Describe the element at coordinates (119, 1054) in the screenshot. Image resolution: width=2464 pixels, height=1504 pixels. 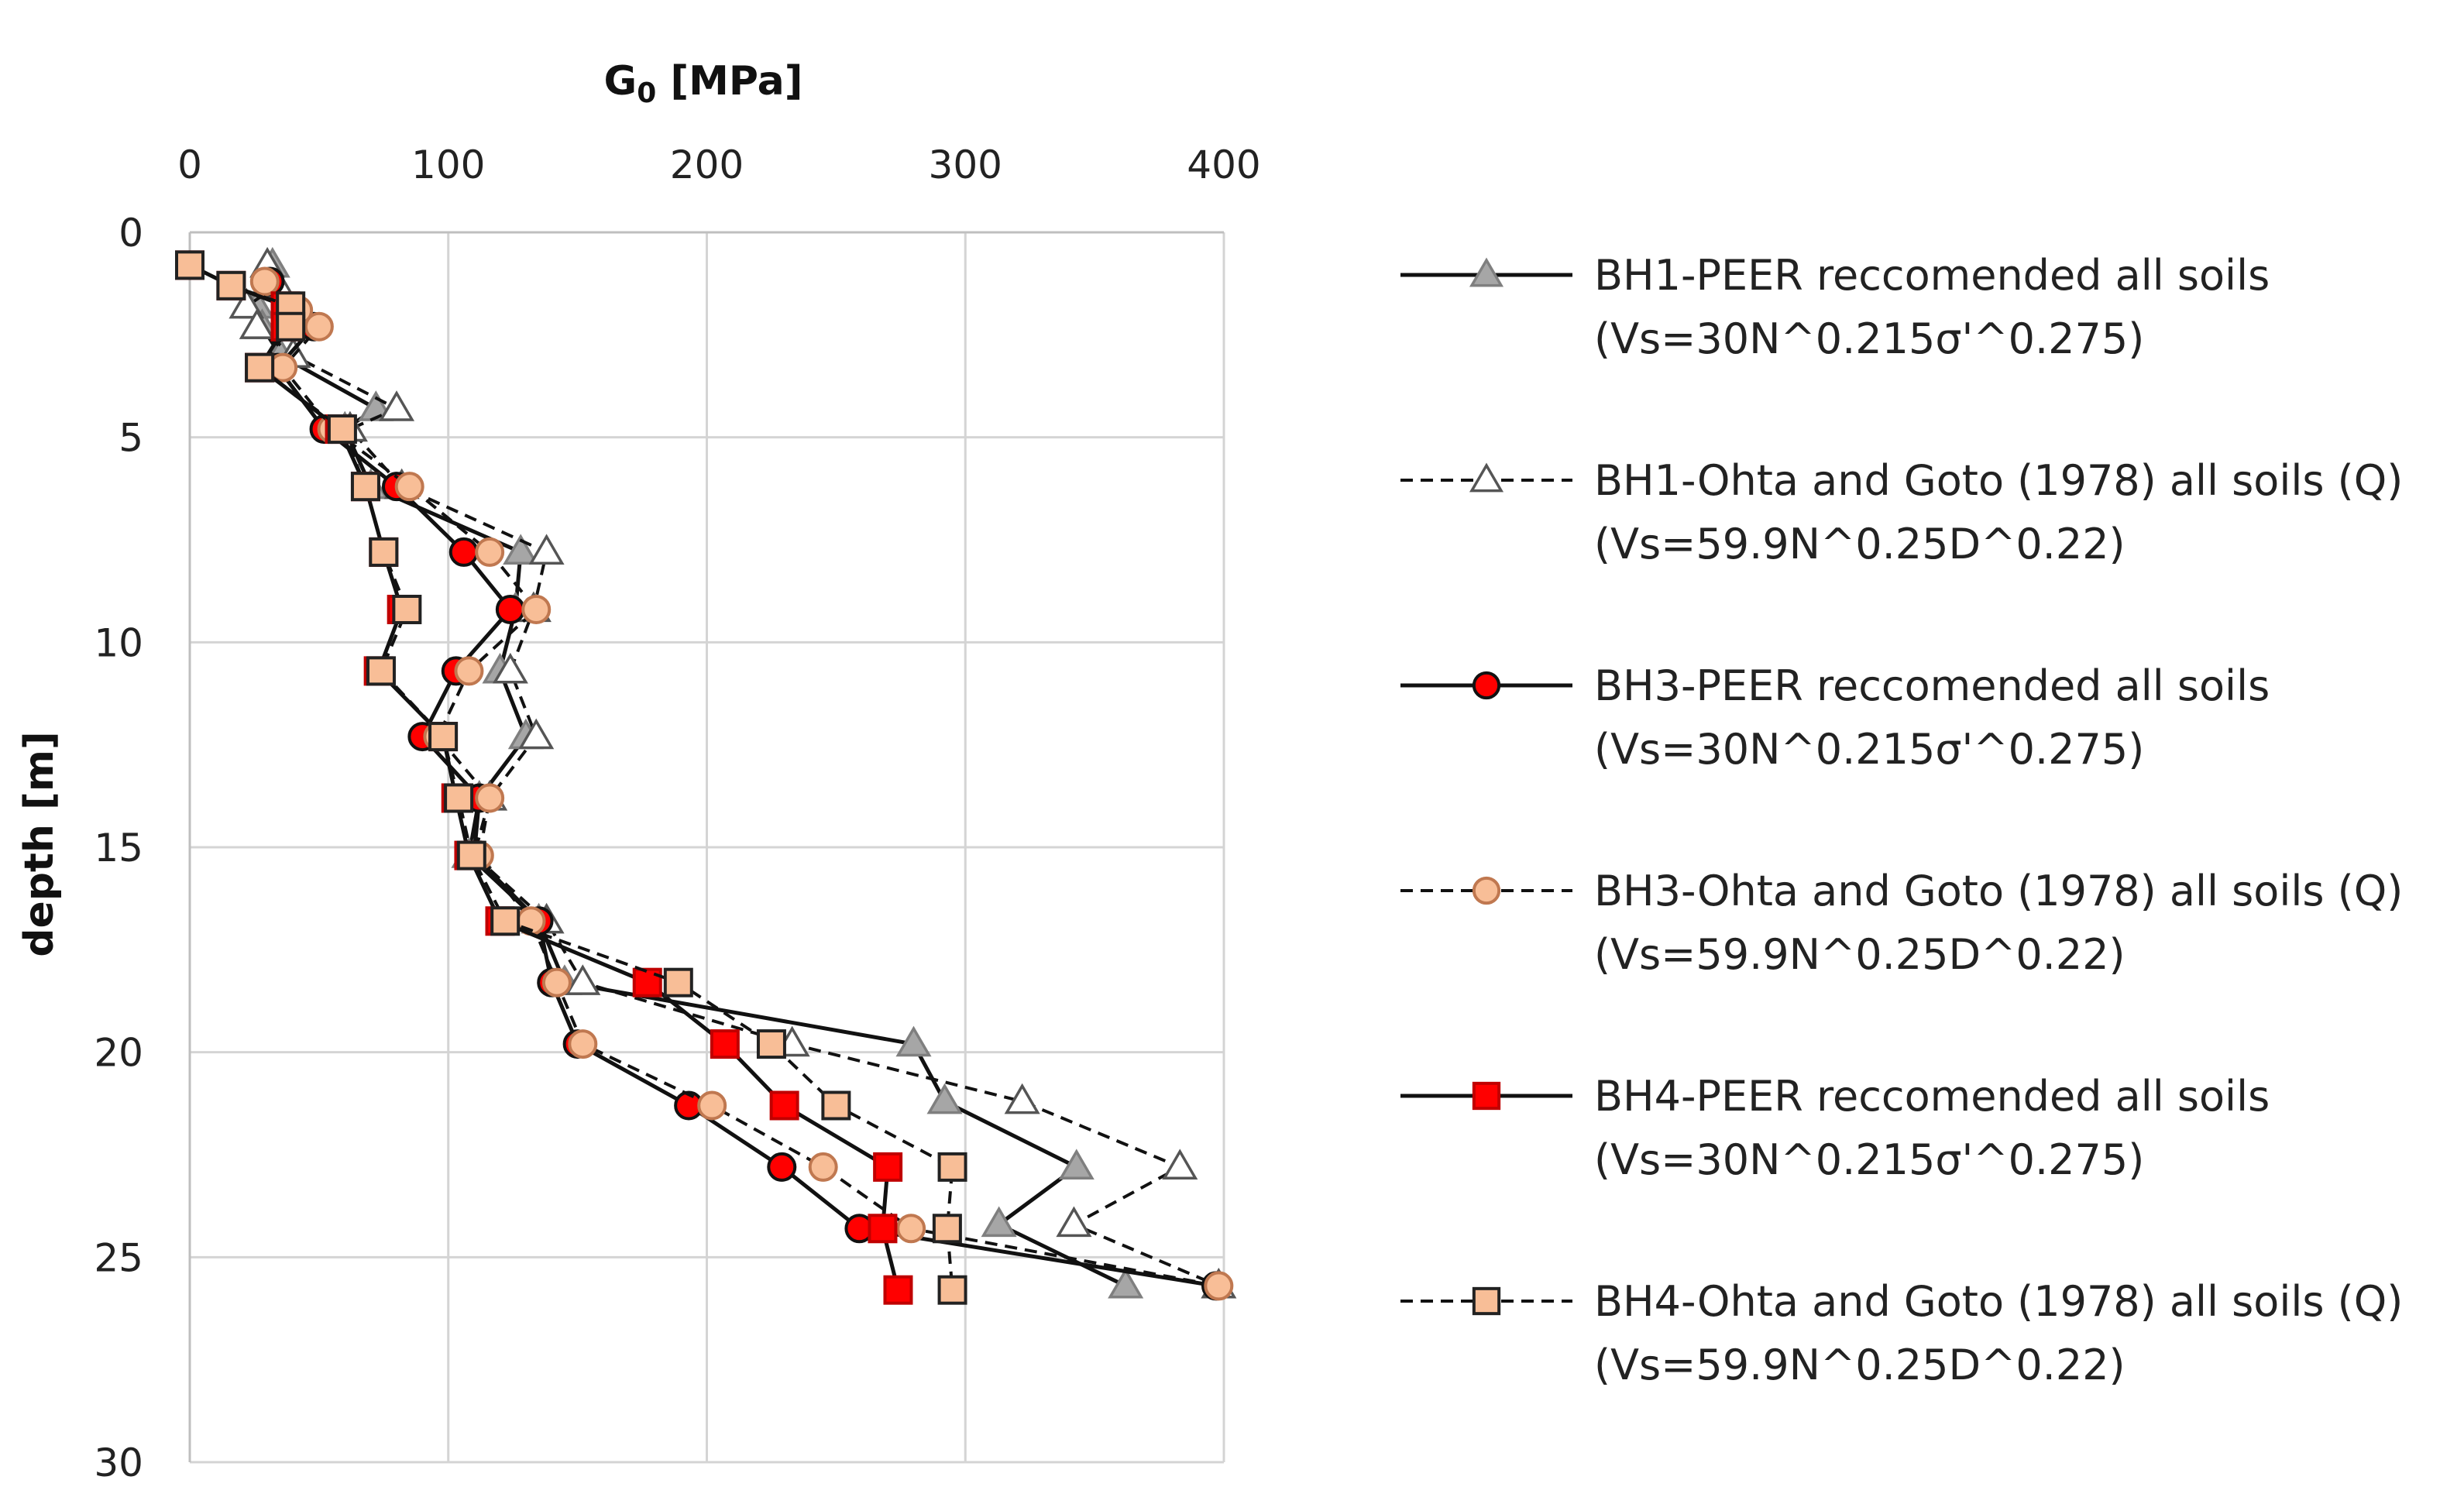
I see `y-tick-label: 20` at that location.